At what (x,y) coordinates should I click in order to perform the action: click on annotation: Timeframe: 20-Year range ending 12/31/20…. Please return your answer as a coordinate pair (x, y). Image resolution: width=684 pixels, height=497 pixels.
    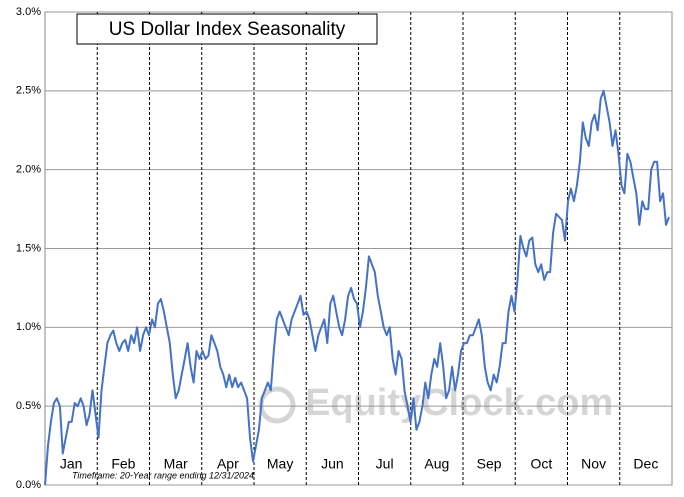
    Looking at the image, I should click on (163, 475).